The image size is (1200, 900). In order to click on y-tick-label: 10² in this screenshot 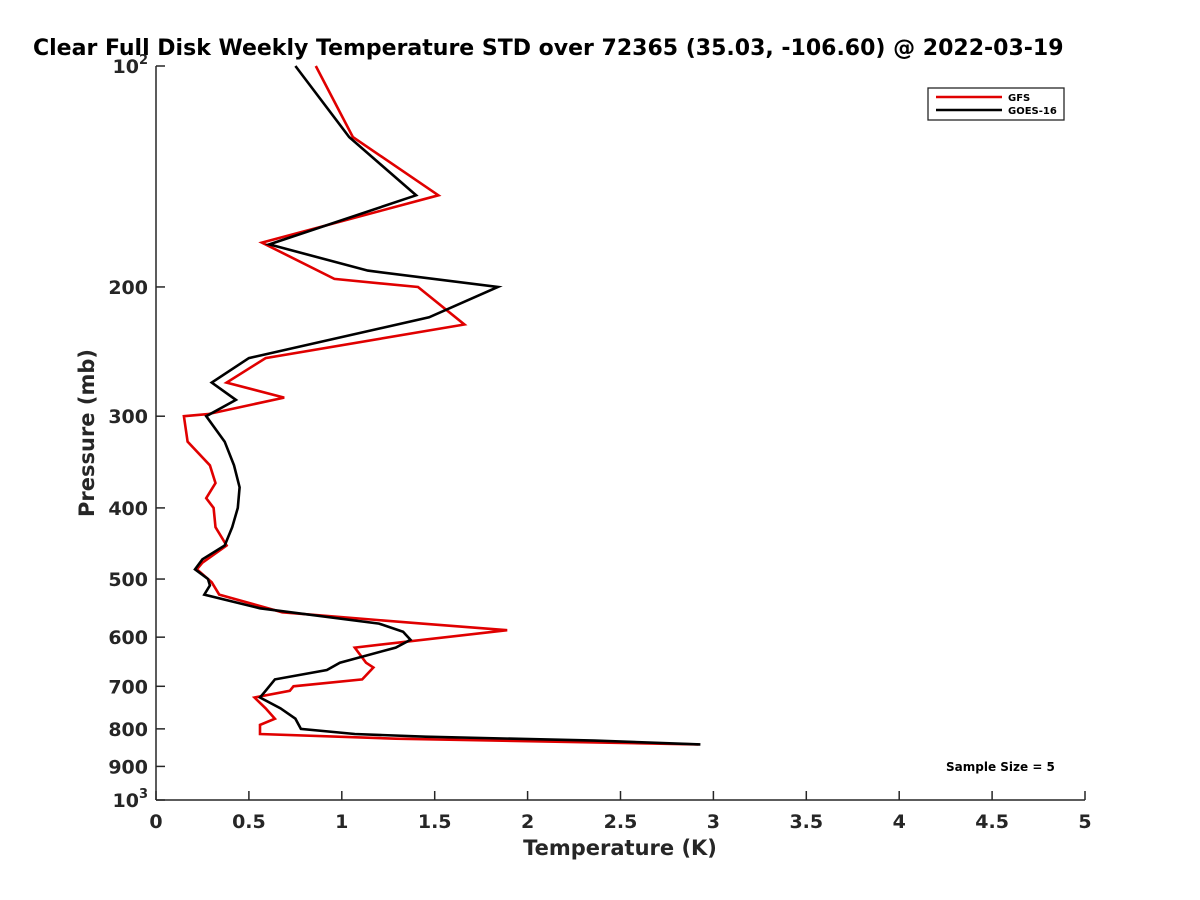, I will do `click(131, 65)`.